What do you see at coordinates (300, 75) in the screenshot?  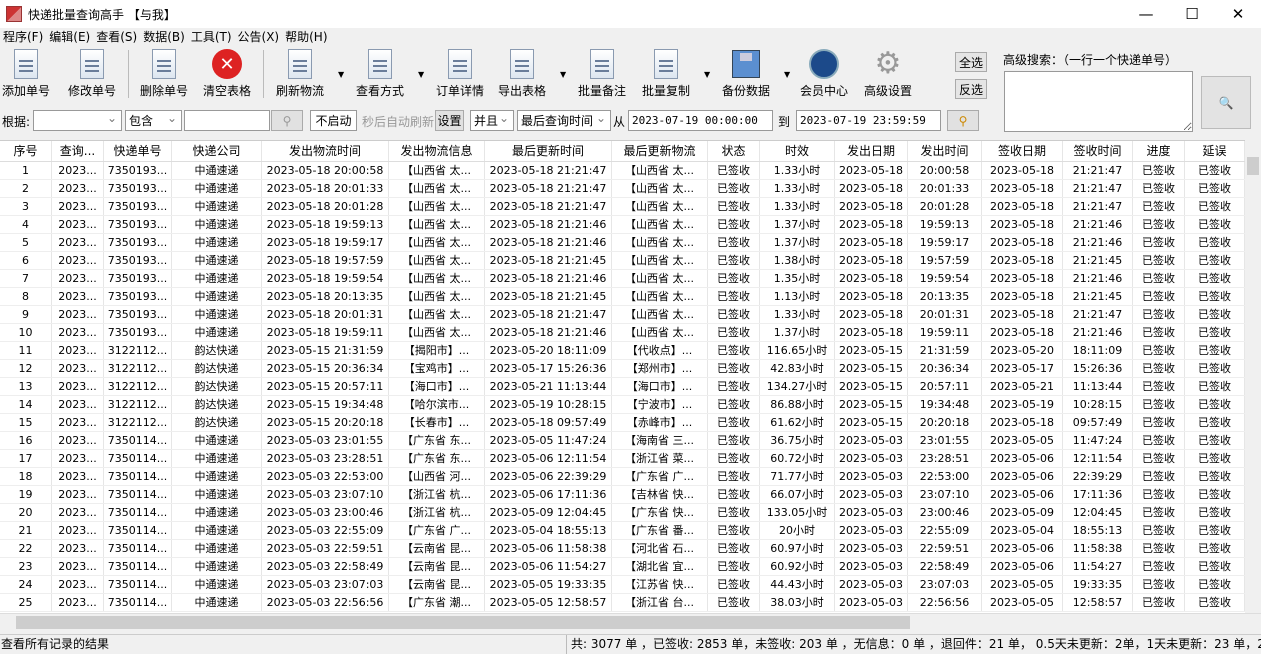 I see `toolbar-refresh-document-button: 刷新物流` at bounding box center [300, 75].